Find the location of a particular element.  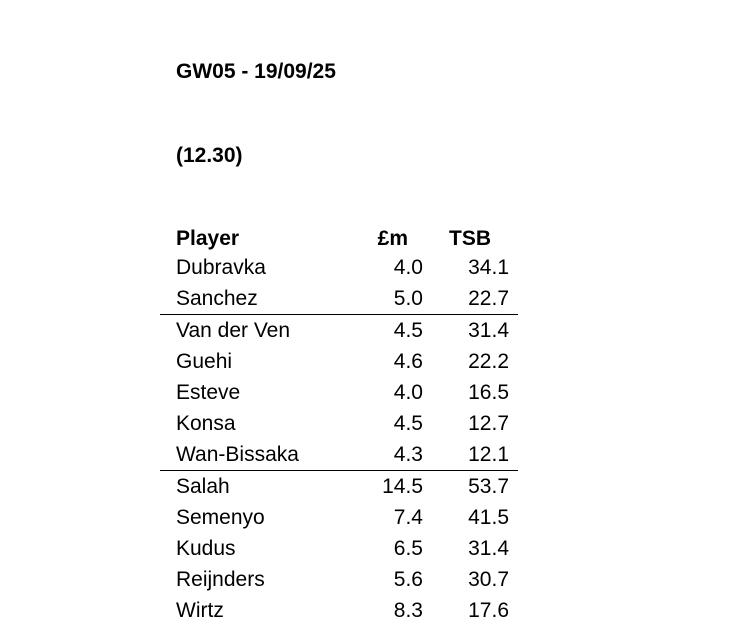

player-name-cell: Wan-Bissaka is located at coordinates (255, 455).